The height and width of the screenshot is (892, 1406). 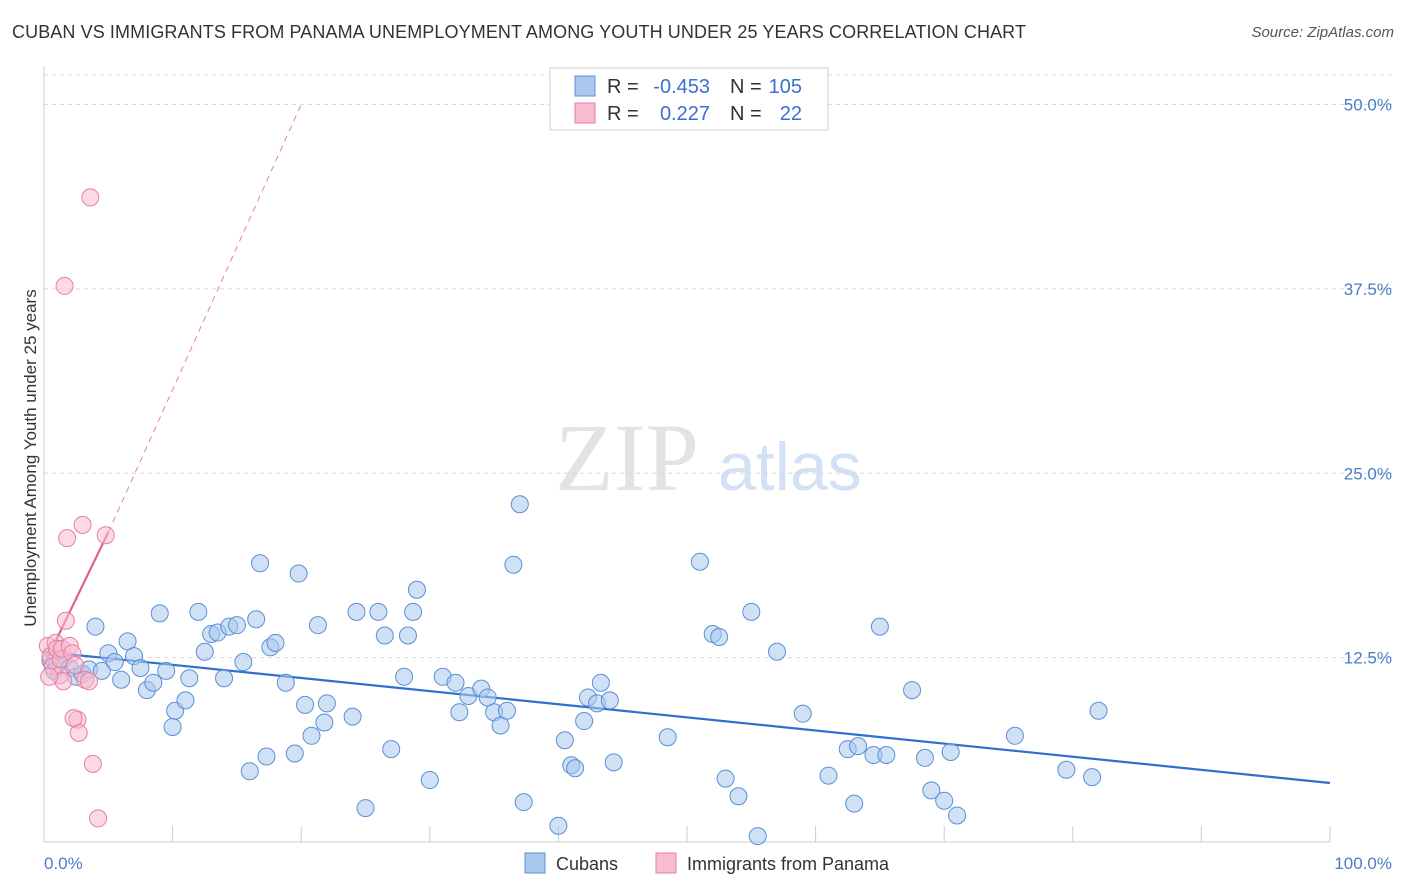 I want to click on source-credit: Source: ZipAtlas.com, so click(x=1322, y=32).